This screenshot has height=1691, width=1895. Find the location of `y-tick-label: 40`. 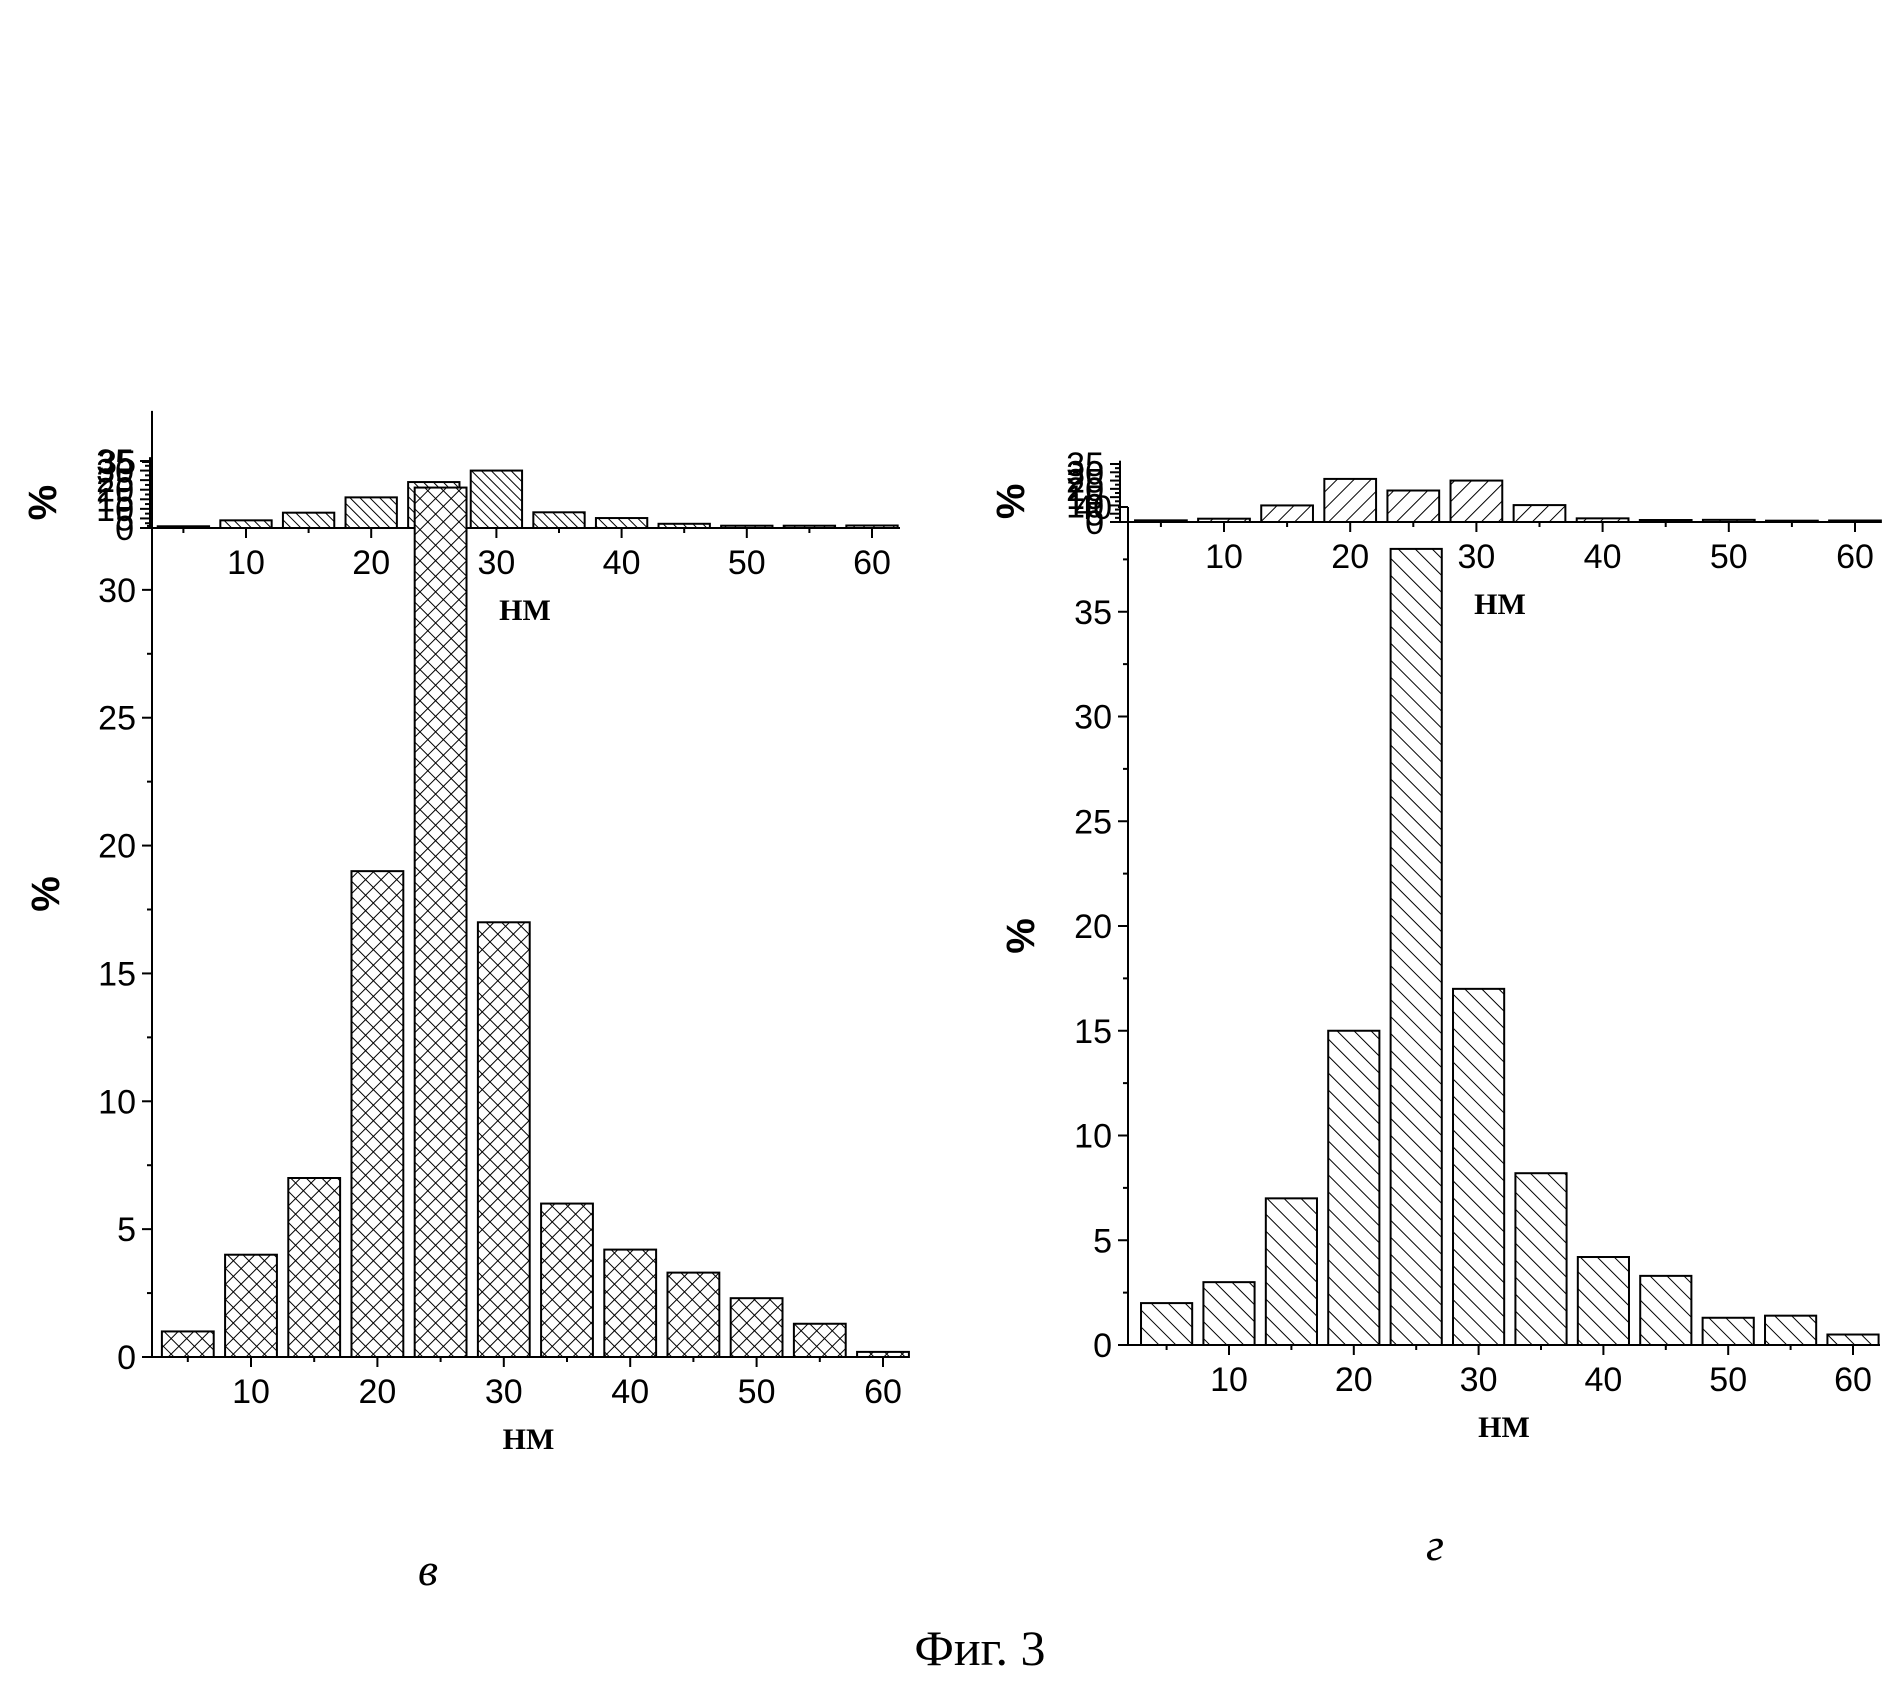

y-tick-label: 40 is located at coordinates (1093, 508).